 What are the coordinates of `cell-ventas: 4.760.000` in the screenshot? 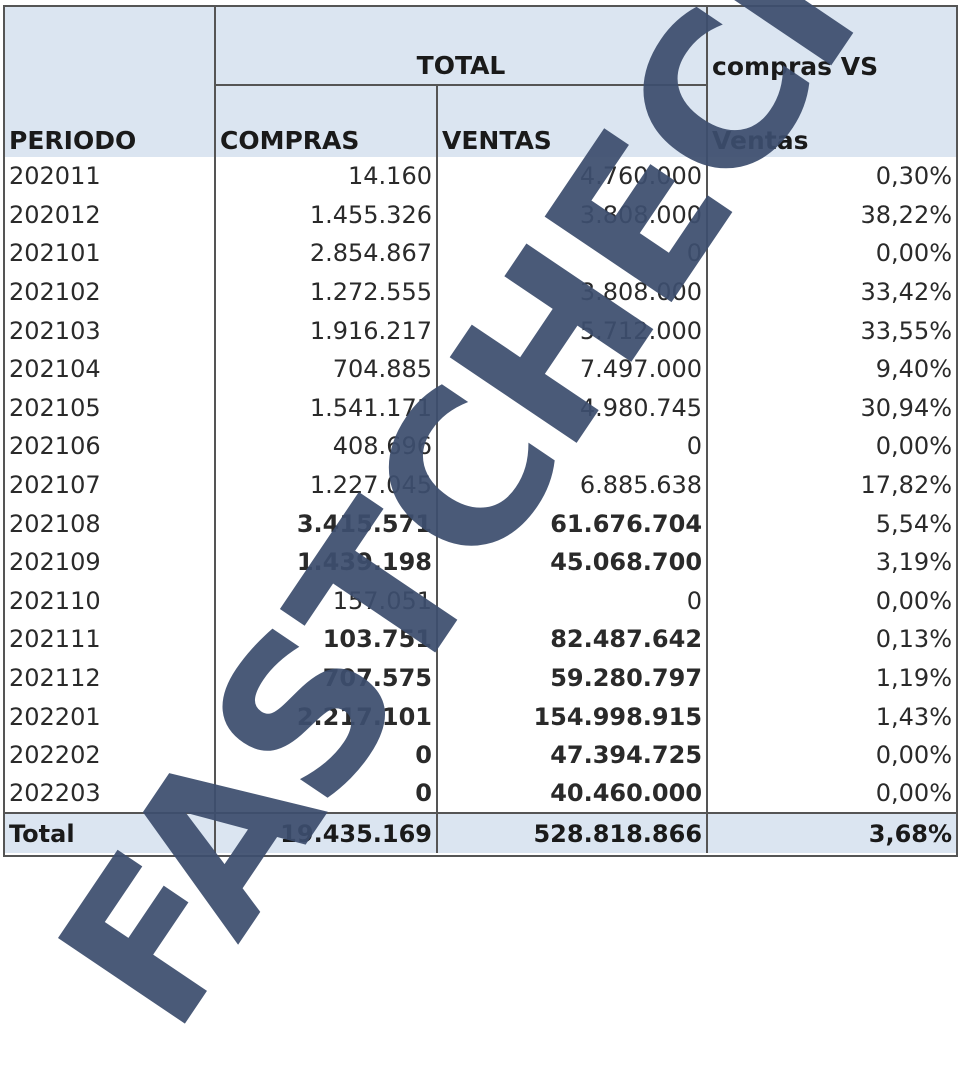 It's located at (573, 176).